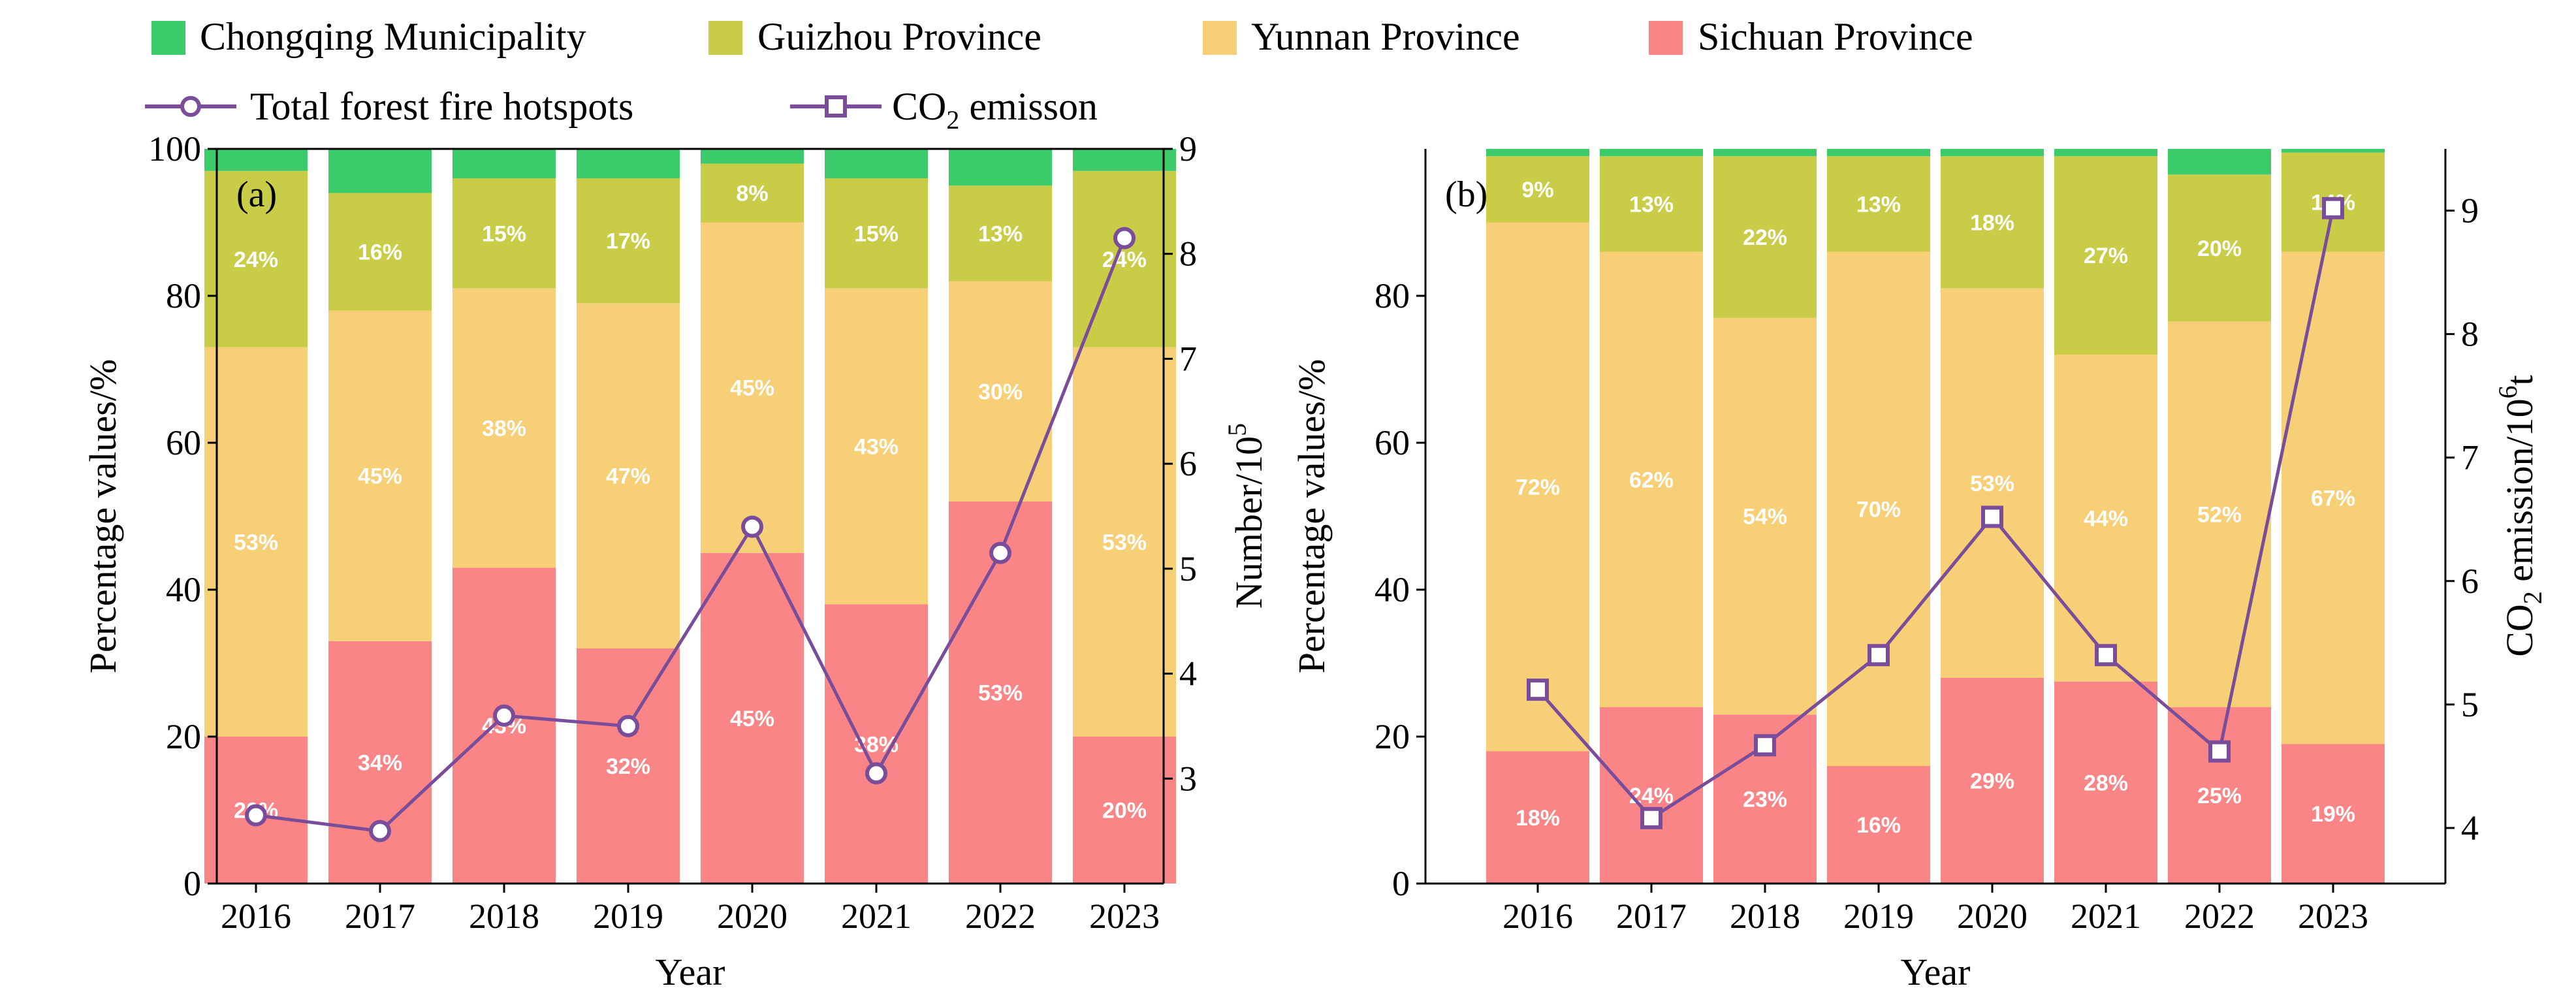 Image resolution: width=2576 pixels, height=1005 pixels. Describe the element at coordinates (175, 148) in the screenshot. I see `y-tick-label: 100` at that location.